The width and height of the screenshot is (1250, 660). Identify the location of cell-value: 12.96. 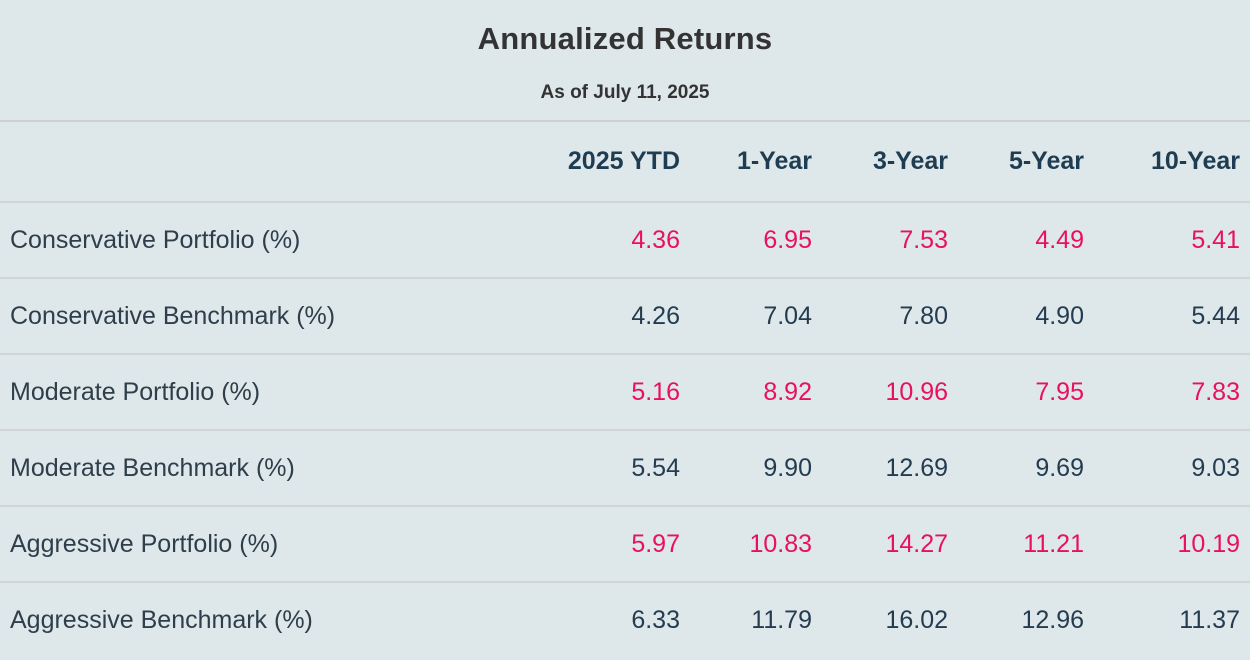
(1052, 620).